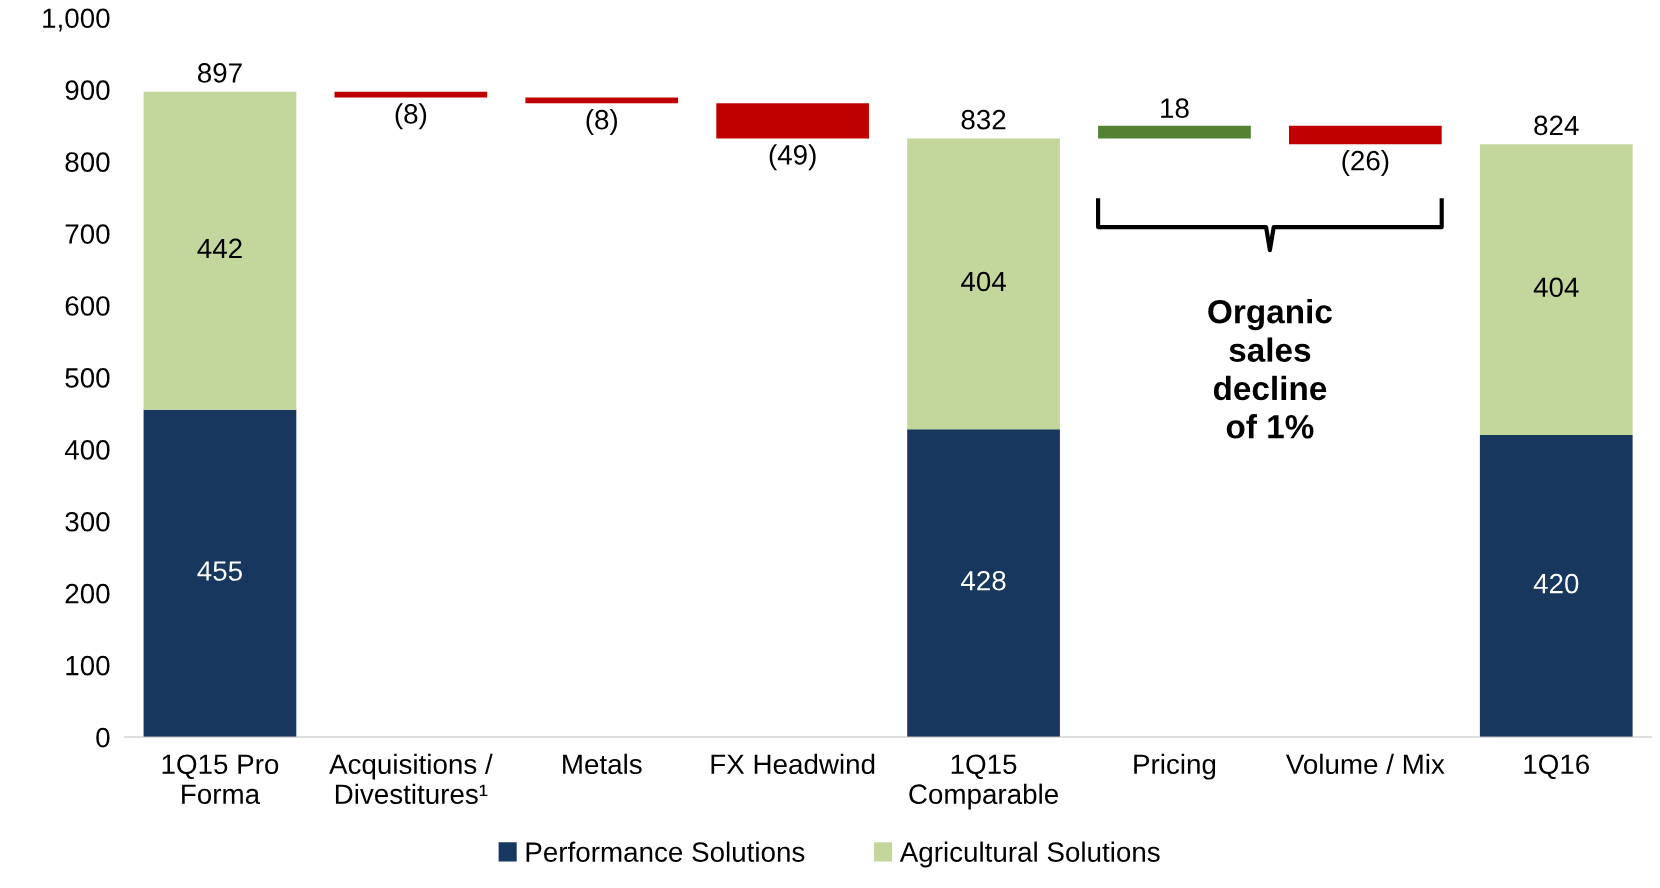 This screenshot has width=1660, height=888. Describe the element at coordinates (1365, 163) in the screenshot. I see `data-label: (26)` at that location.